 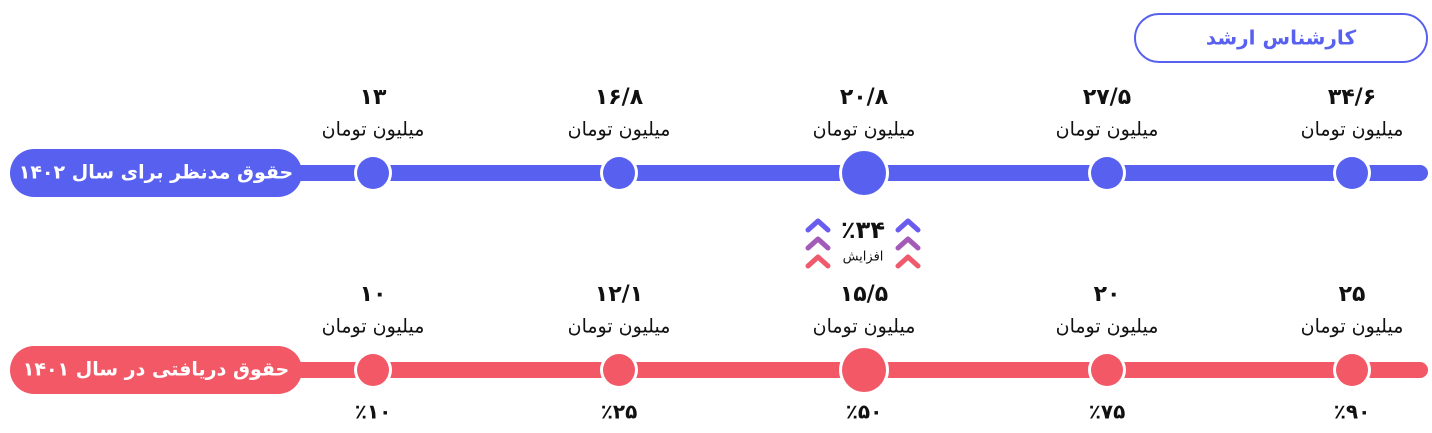 What do you see at coordinates (619, 412) in the screenshot?
I see `percentile: ٪۲۵` at bounding box center [619, 412].